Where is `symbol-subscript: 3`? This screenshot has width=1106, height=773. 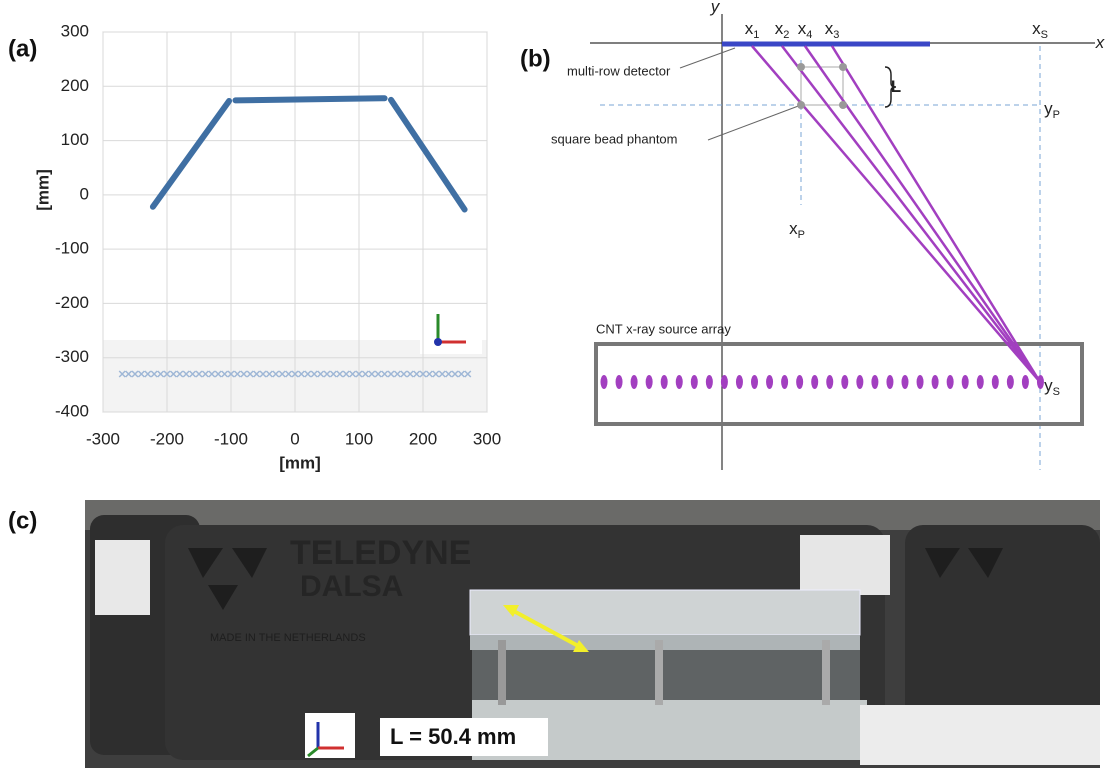
symbol-subscript: 3 is located at coordinates (836, 35).